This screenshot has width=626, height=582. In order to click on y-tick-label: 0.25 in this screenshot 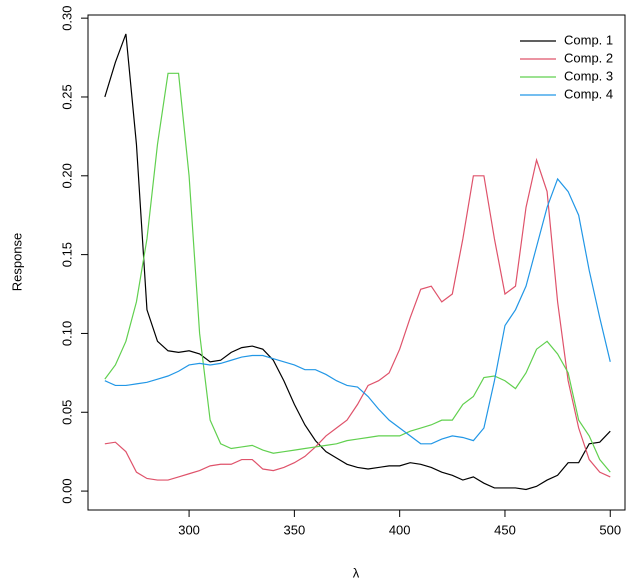, I will do `click(66, 96)`.